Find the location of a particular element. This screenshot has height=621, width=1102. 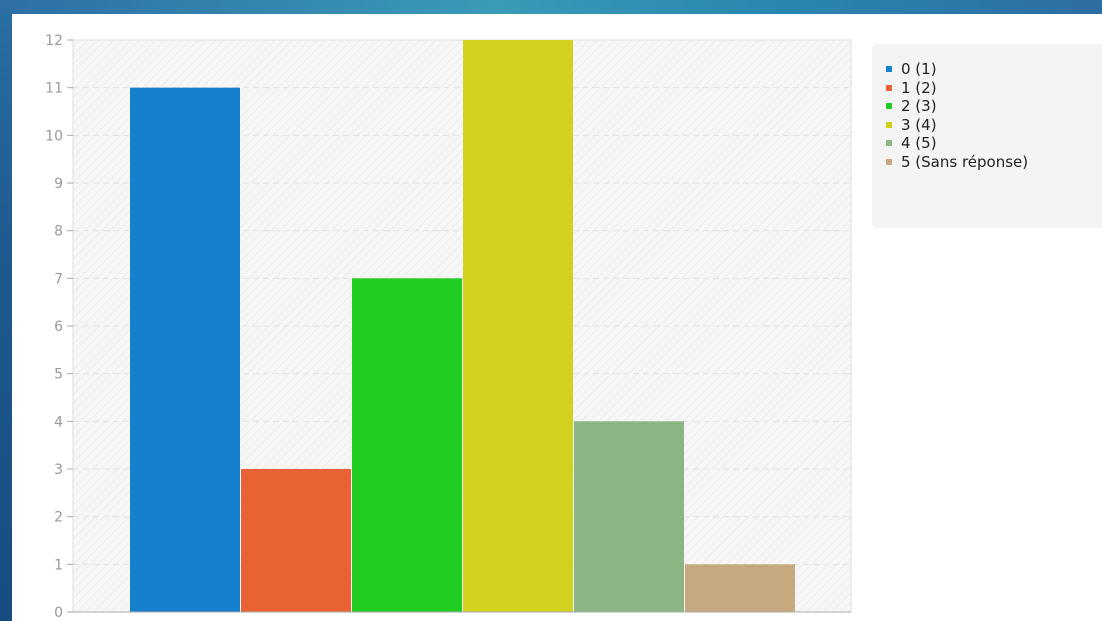

legend-item: 5 (Sans réponse) is located at coordinates (994, 162).